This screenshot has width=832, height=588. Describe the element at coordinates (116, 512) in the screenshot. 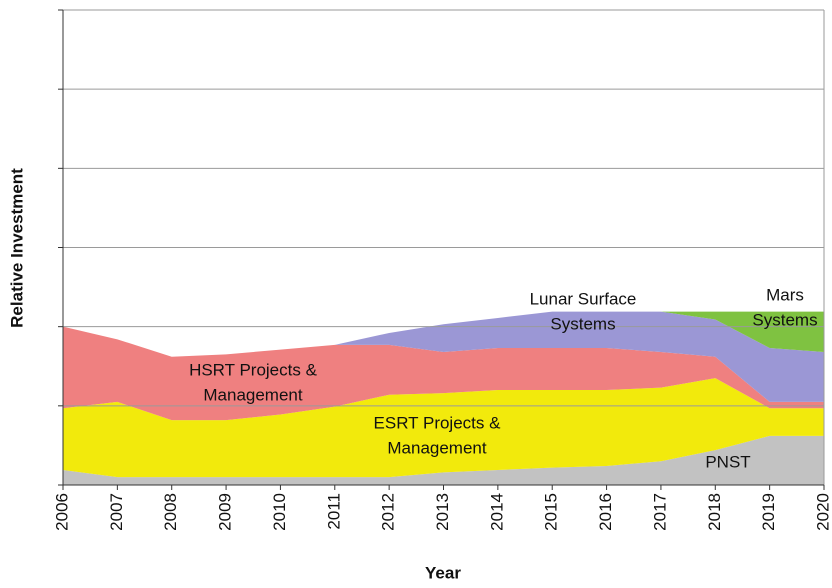

I see `x-tick-label: 2007` at that location.